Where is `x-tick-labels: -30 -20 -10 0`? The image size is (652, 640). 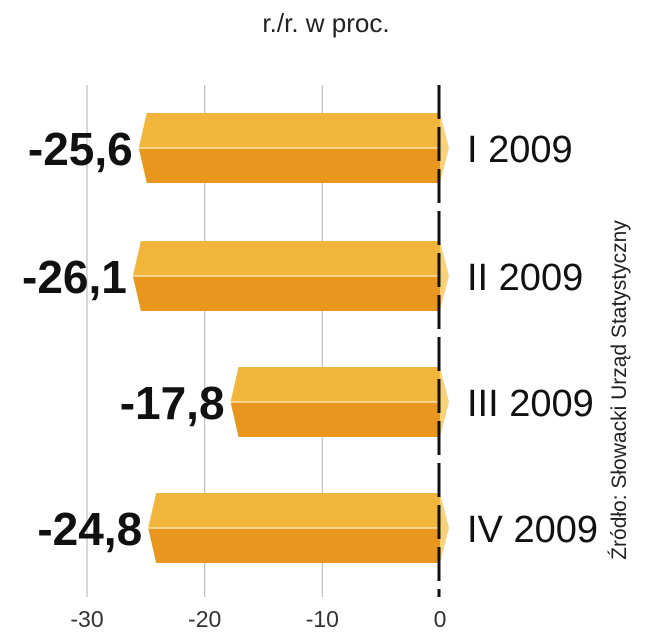
x-tick-labels: -30 -20 -10 0 is located at coordinates (258, 619).